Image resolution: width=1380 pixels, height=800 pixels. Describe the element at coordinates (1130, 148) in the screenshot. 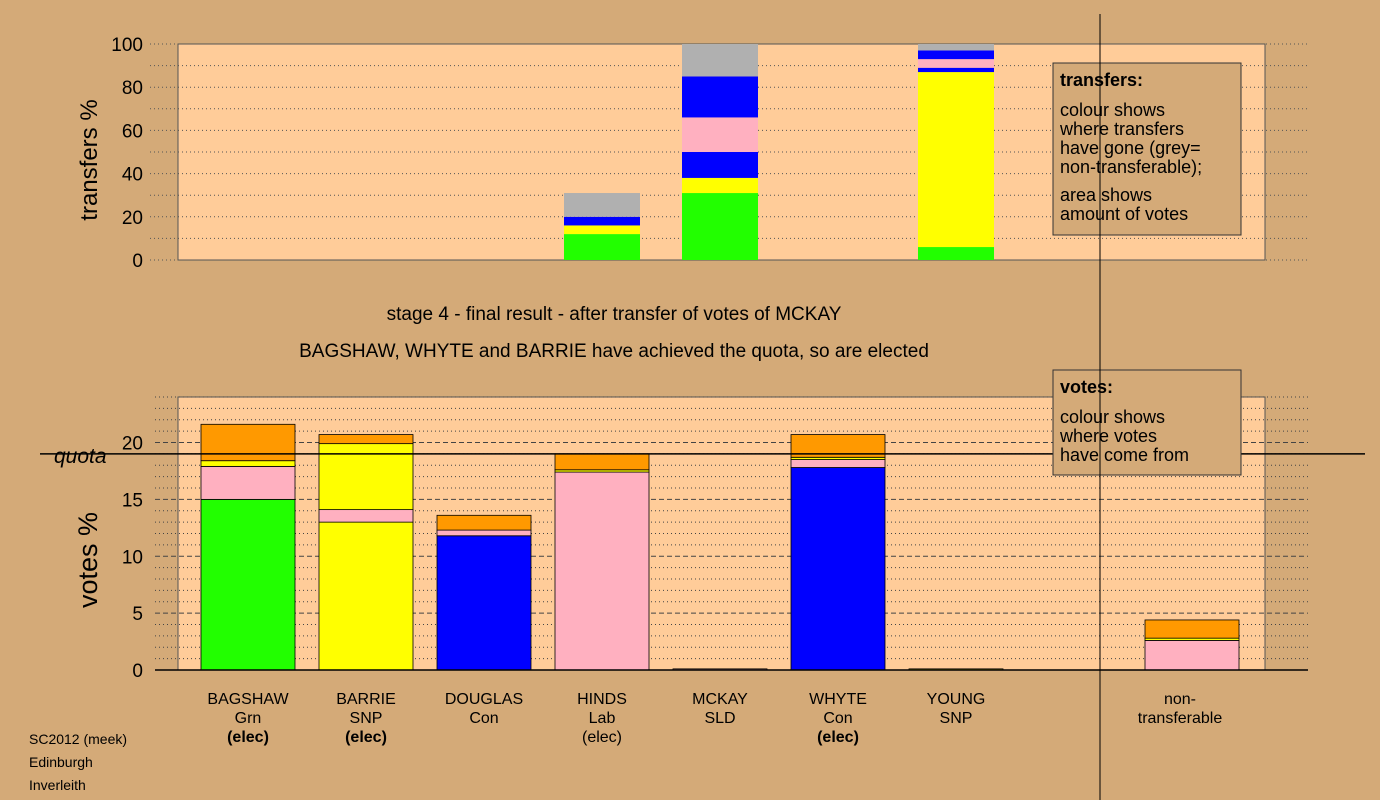

I see `transfers-legend-line: have gone (grey=` at that location.